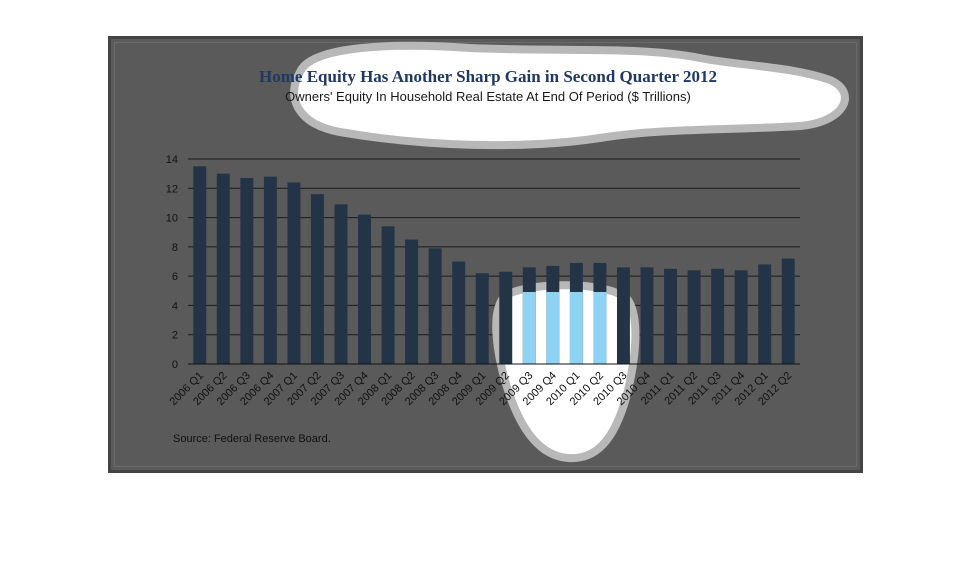 Image resolution: width=970 pixels, height=568 pixels. Describe the element at coordinates (175, 277) in the screenshot. I see `y-tick-label: 6` at that location.